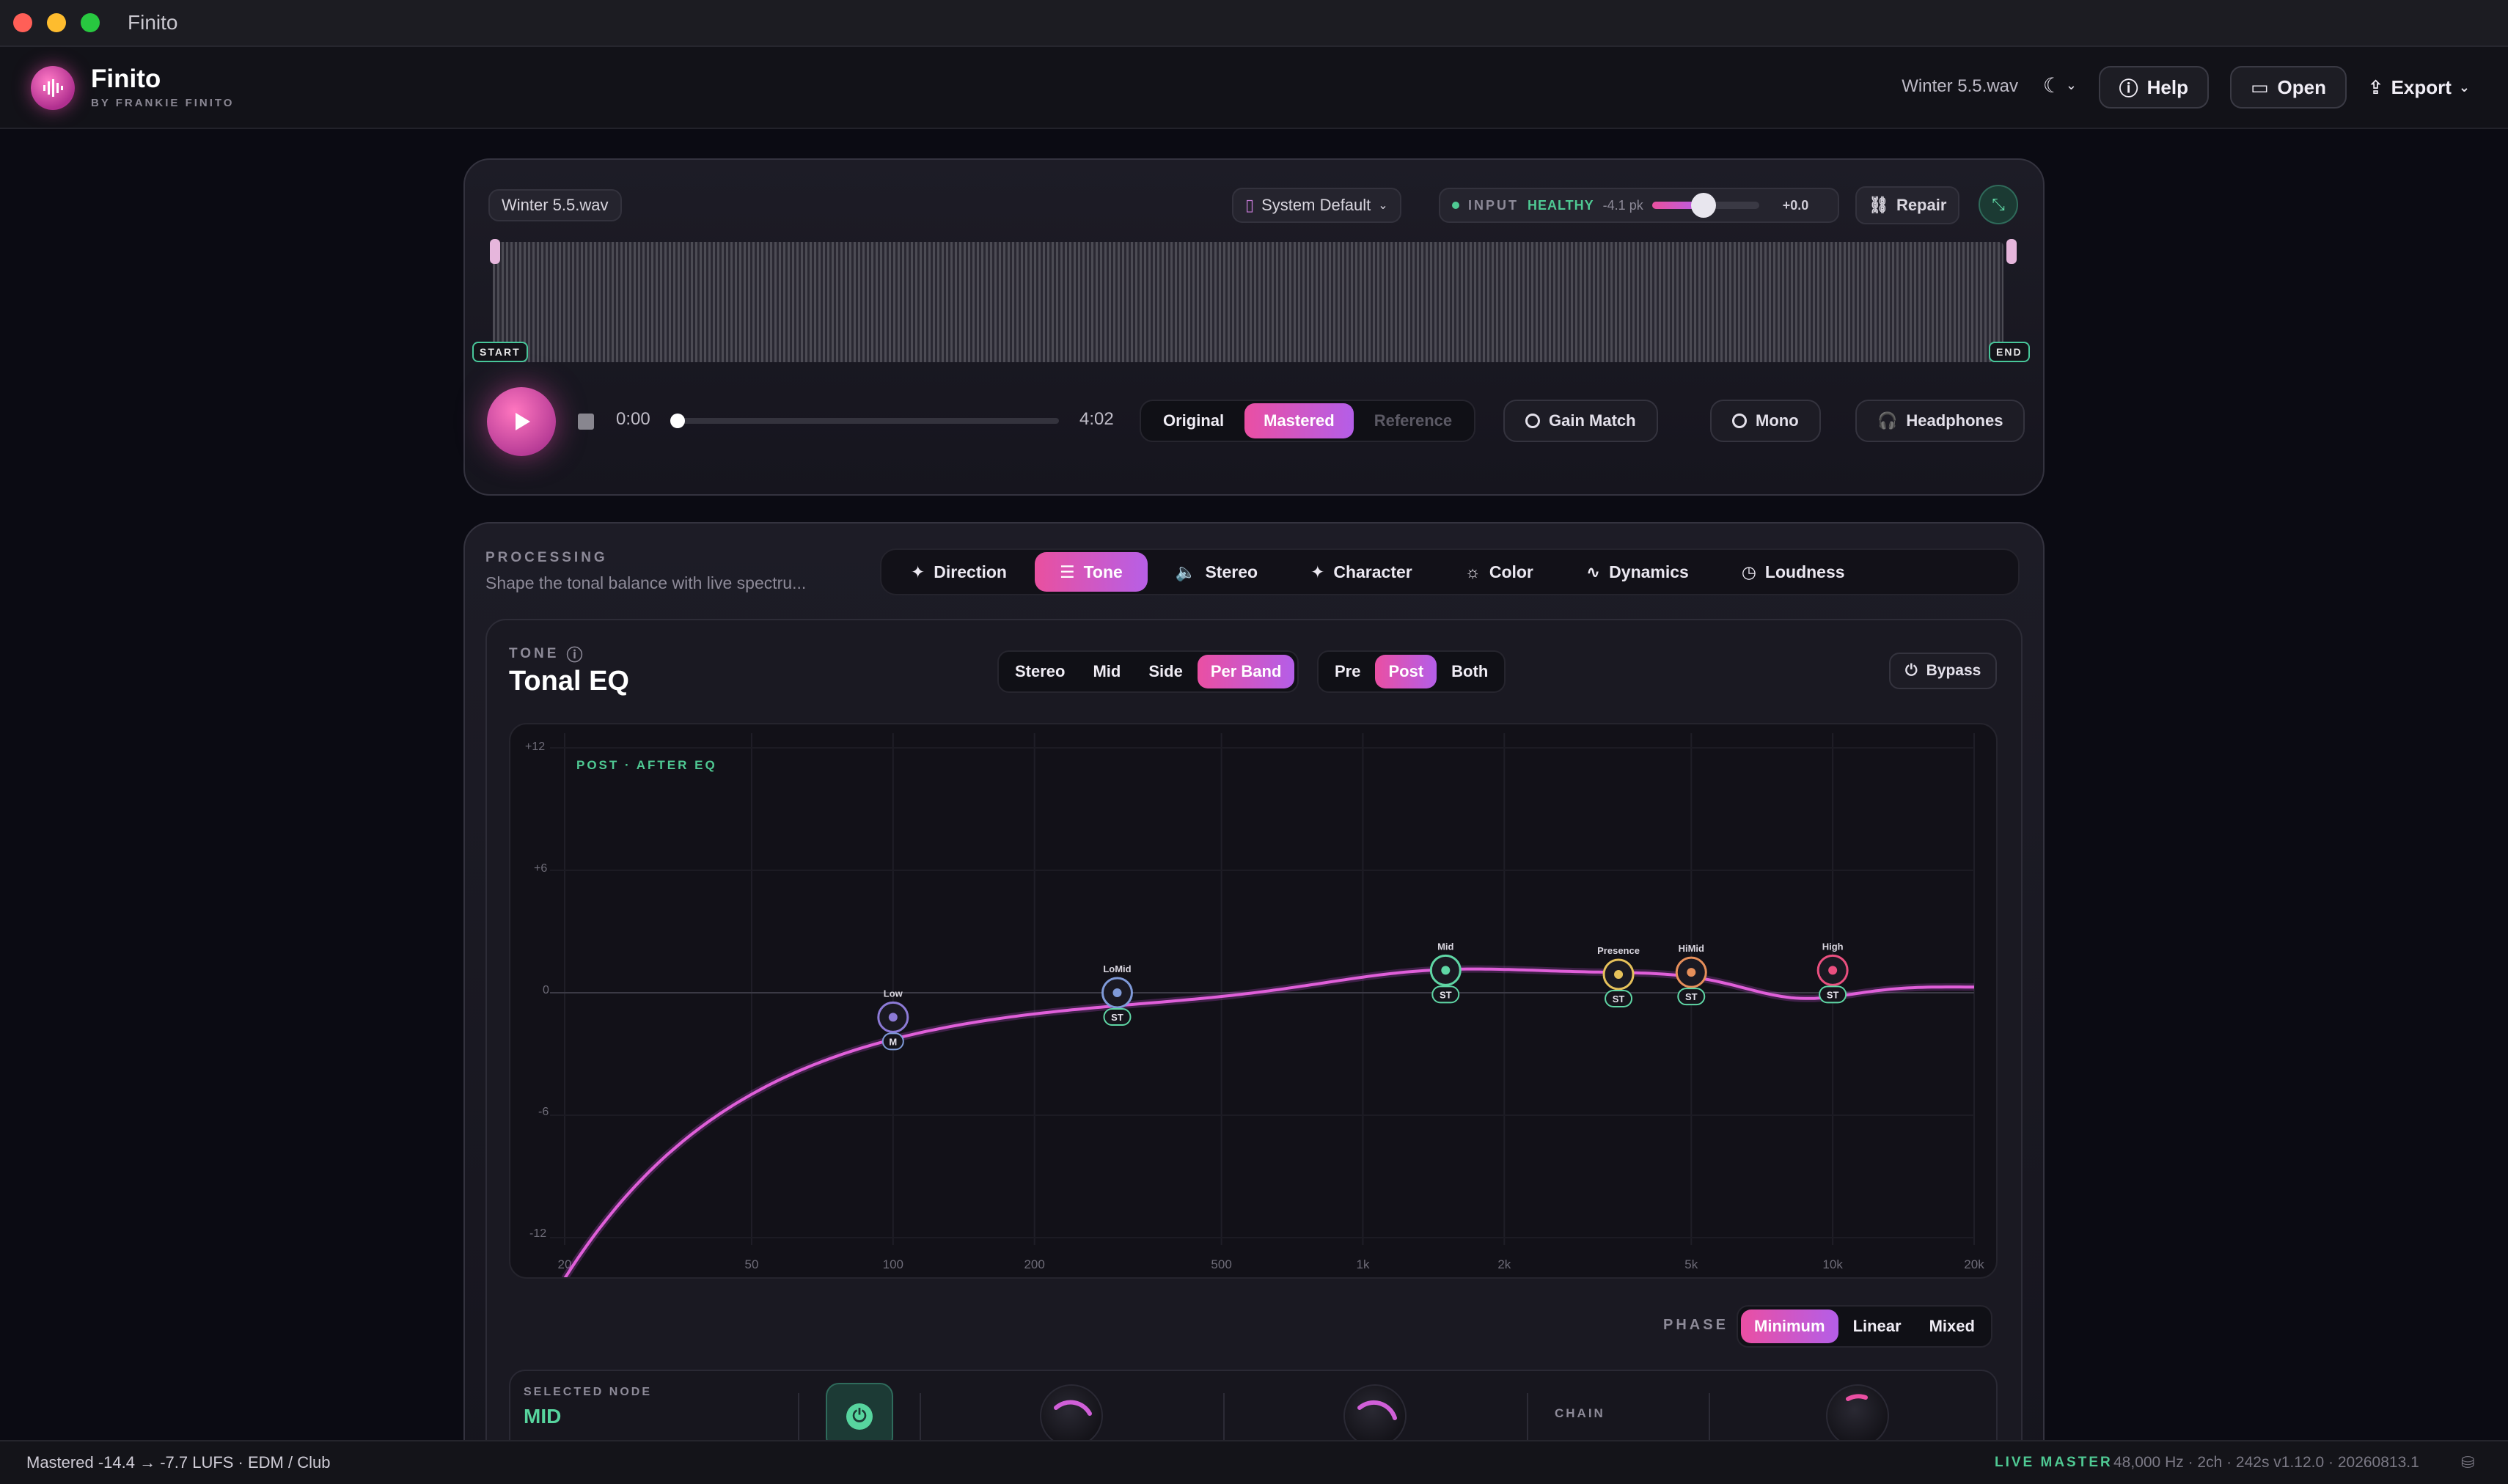 The height and width of the screenshot is (1484, 2508). What do you see at coordinates (959, 572) in the screenshot?
I see `tab-direction: ✦ Direction` at bounding box center [959, 572].